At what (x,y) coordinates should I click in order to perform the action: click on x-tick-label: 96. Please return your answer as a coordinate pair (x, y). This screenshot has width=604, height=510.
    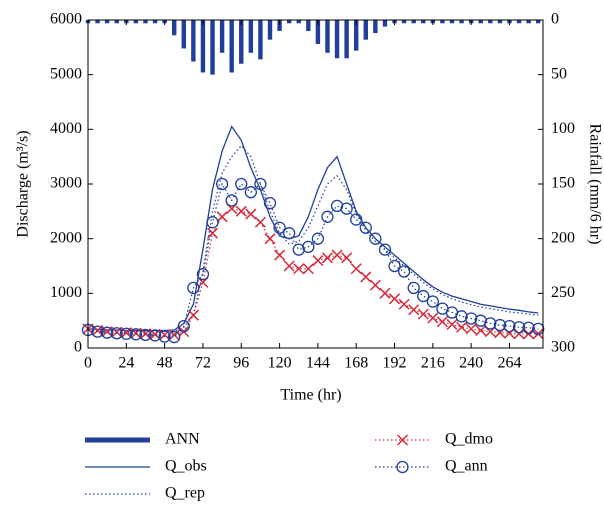
    Looking at the image, I should click on (241, 363).